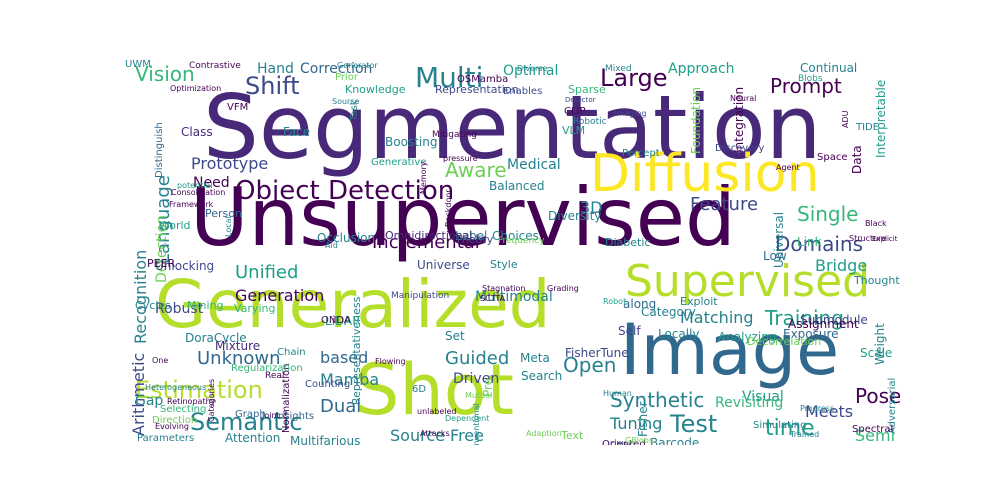 This screenshot has height=500, width=1000. Describe the element at coordinates (694, 424) in the screenshot. I see `word: Test` at that location.